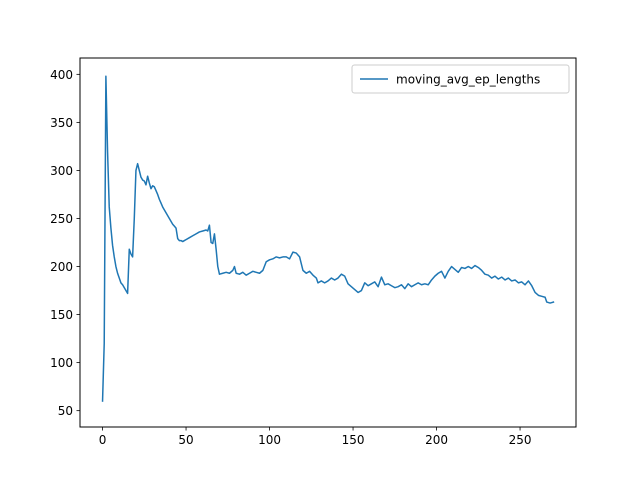  What do you see at coordinates (185, 440) in the screenshot?
I see `x-tick-label: 50` at bounding box center [185, 440].